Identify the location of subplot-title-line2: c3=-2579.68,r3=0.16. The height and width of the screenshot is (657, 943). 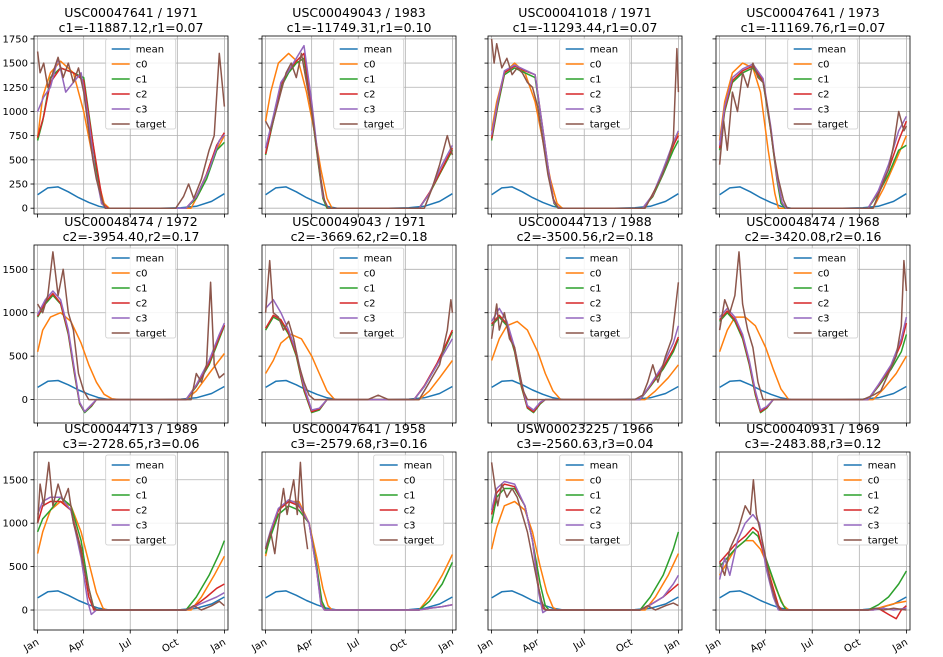
(359, 443).